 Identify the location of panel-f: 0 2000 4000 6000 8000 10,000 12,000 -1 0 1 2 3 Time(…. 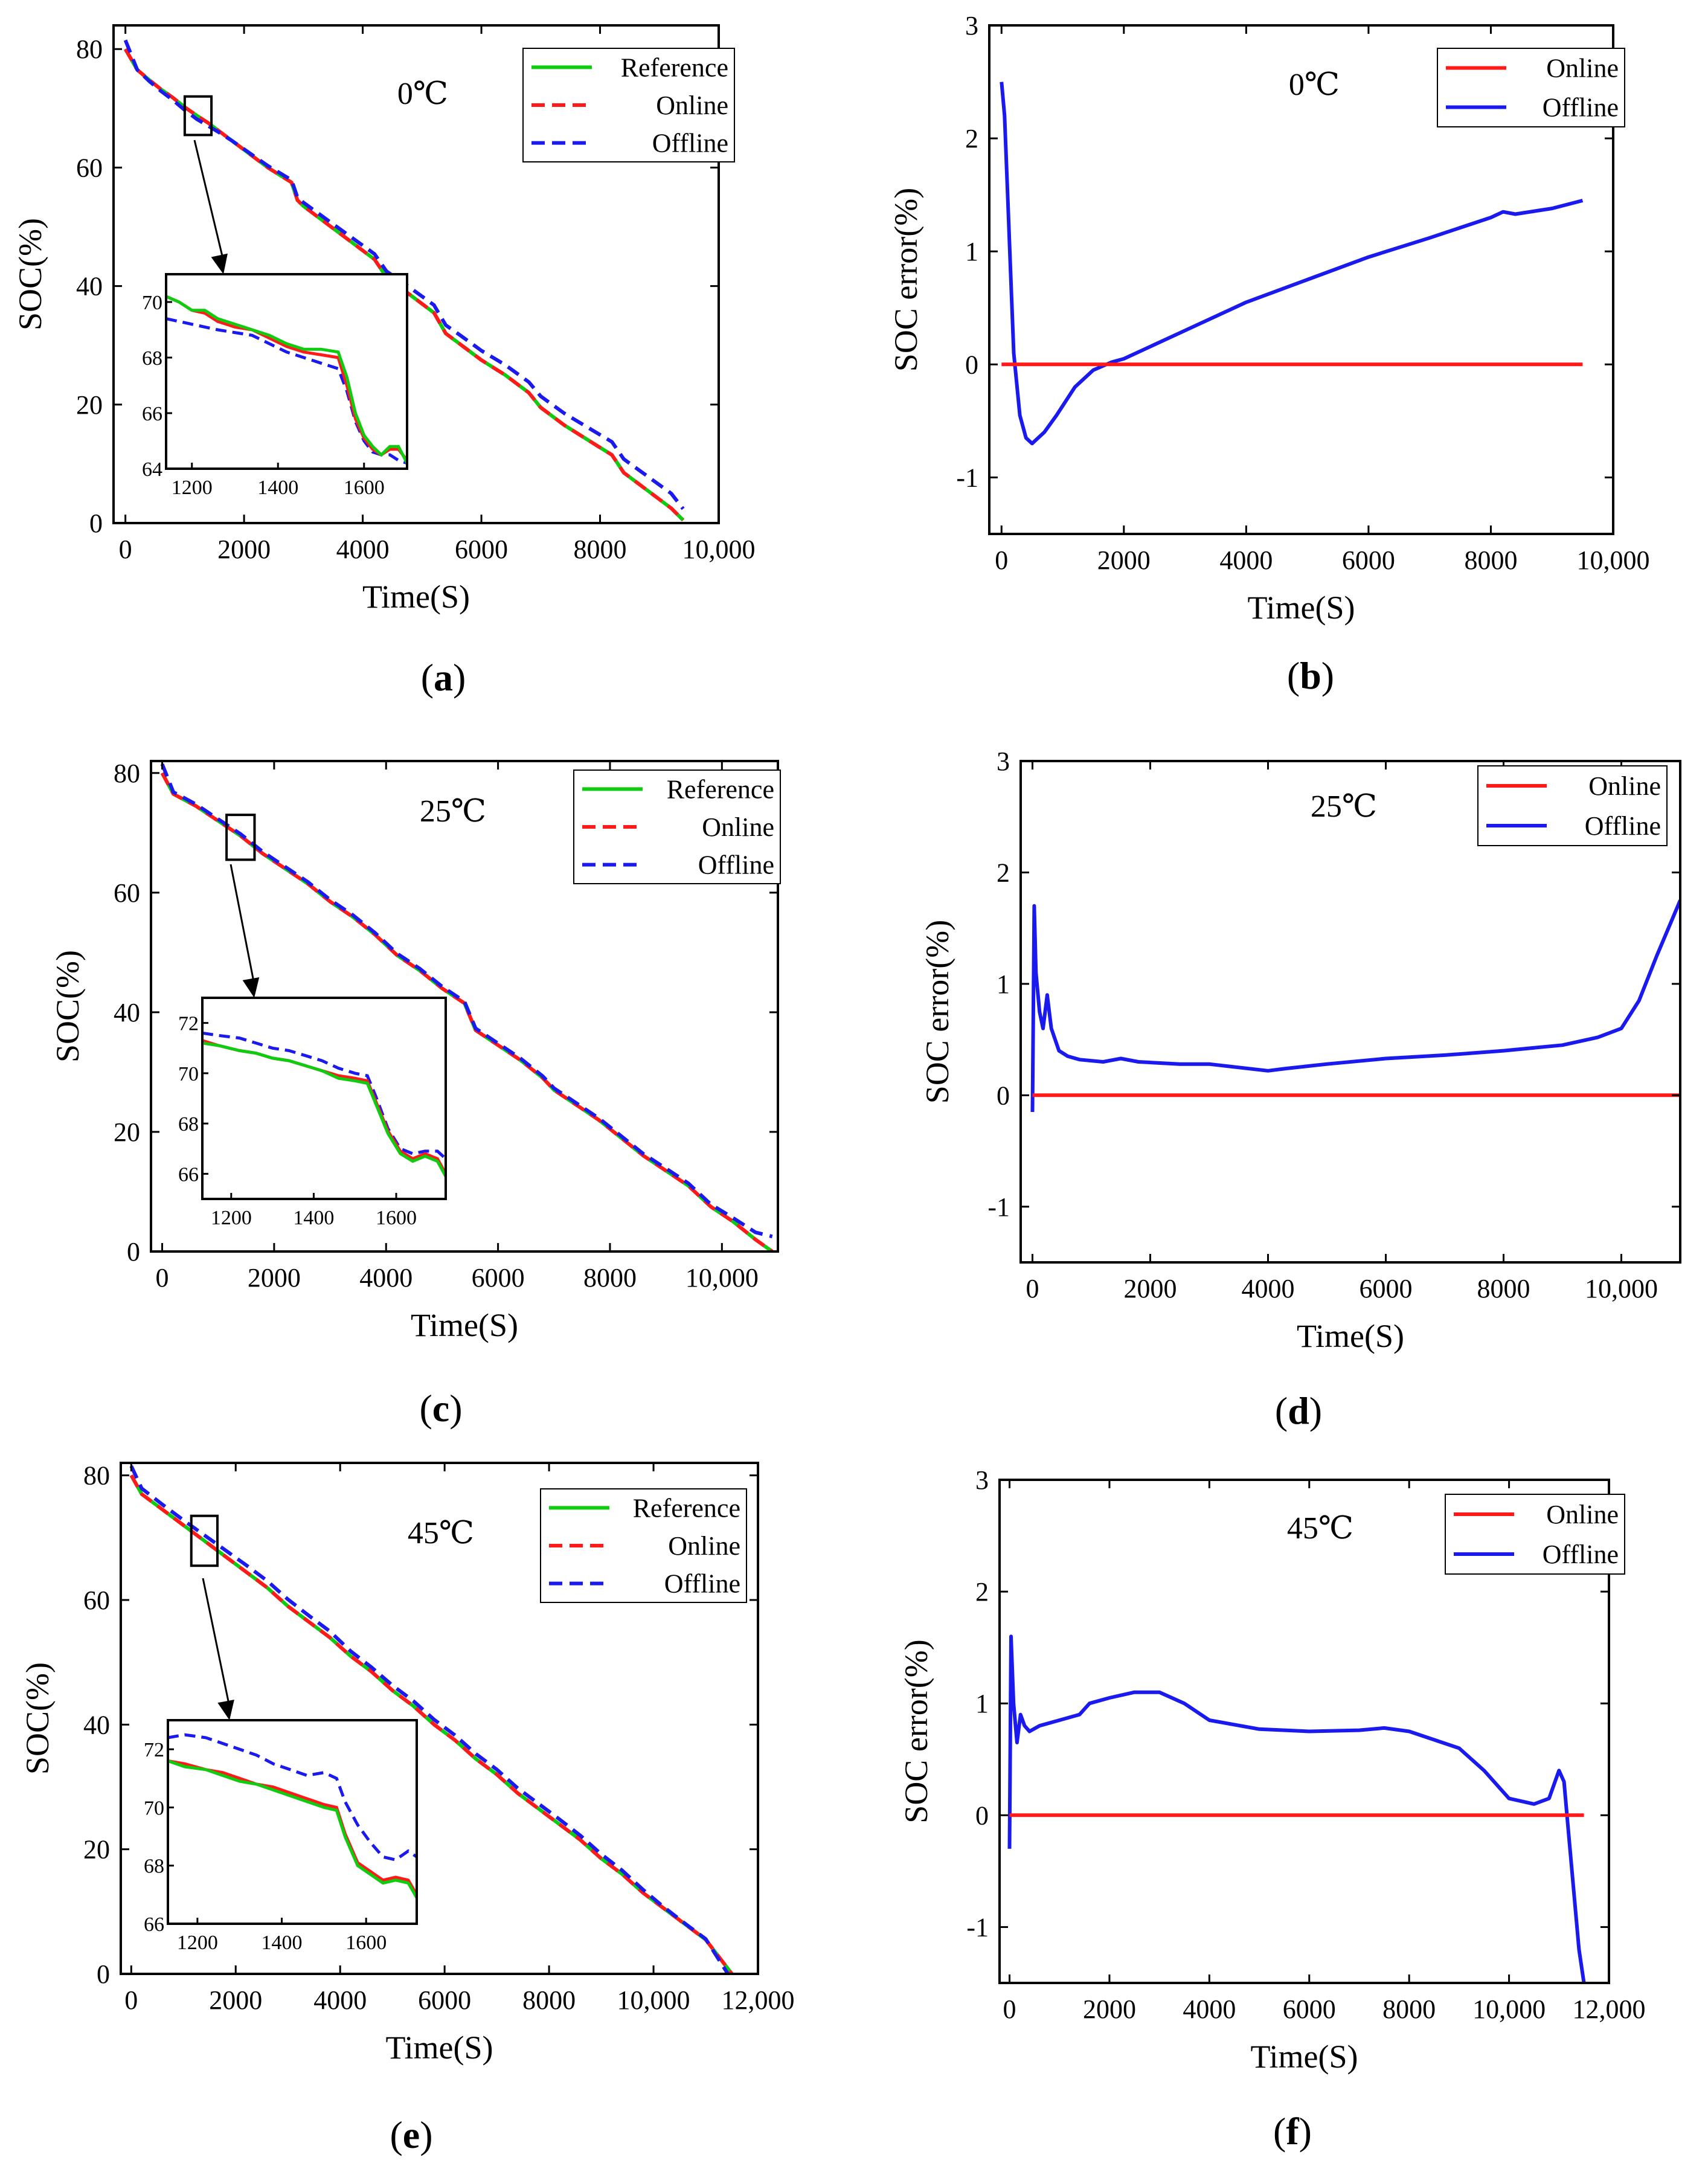
(1272, 1809).